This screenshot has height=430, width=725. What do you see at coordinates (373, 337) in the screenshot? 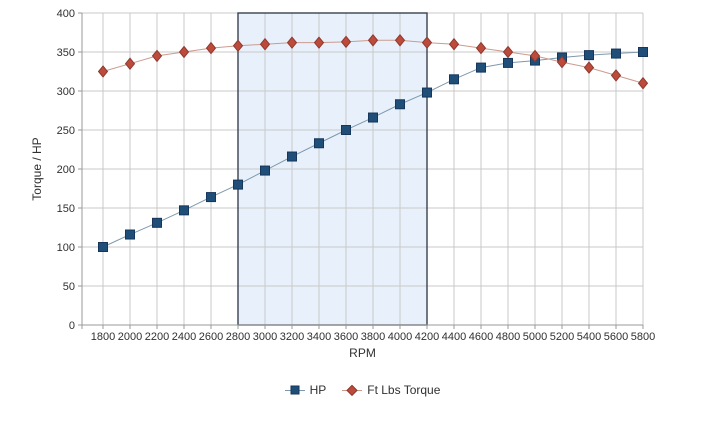
I see `x-tick-label: 3800` at bounding box center [373, 337].